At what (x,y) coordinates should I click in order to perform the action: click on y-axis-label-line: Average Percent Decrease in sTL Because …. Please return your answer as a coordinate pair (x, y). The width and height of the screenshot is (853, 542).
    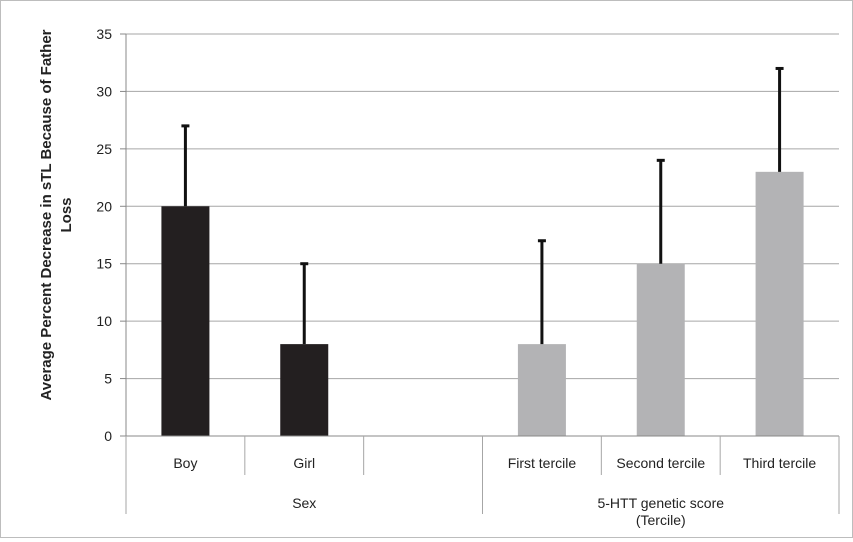
    Looking at the image, I should click on (46, 214).